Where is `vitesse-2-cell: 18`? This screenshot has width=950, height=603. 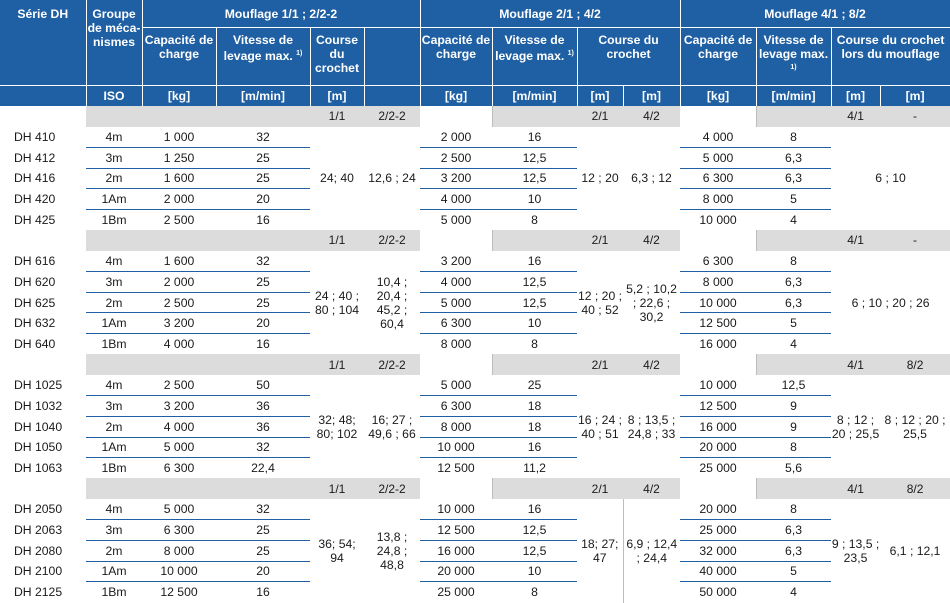
vitesse-2-cell: 18 is located at coordinates (534, 406).